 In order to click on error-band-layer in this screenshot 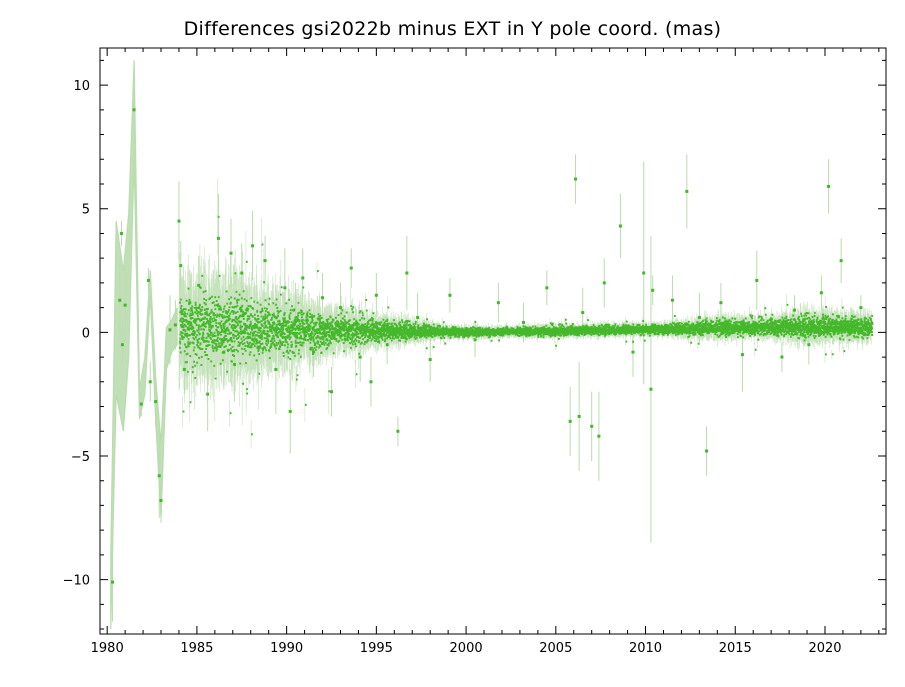, I will do `click(144, 345)`.